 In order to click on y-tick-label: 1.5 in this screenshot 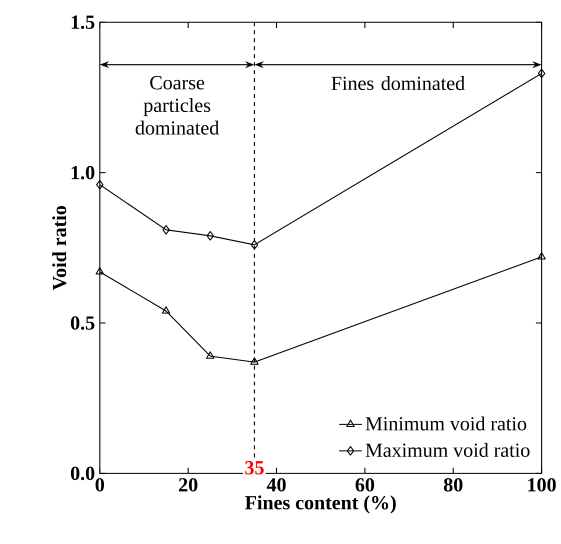, I will do `click(83, 23)`.